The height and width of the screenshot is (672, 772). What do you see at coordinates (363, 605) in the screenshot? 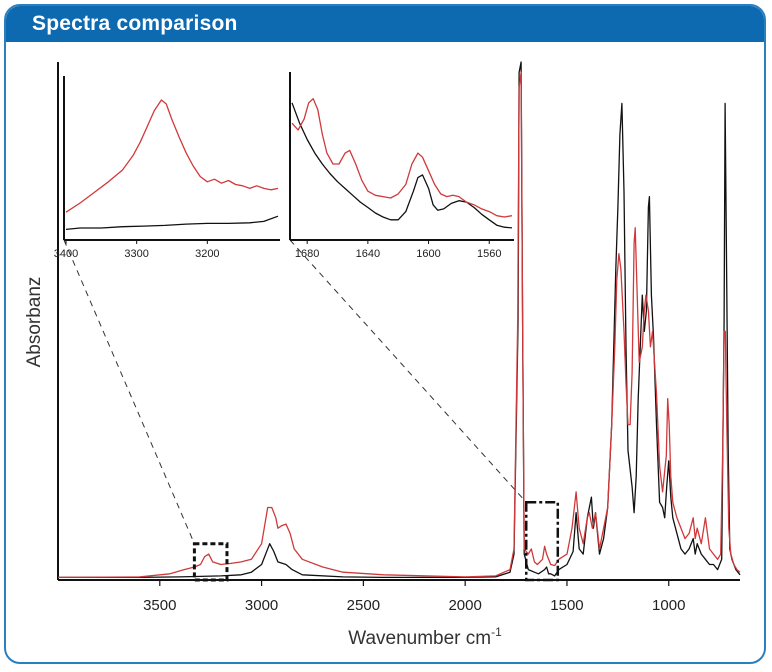
I see `main-x-tick-label-2500: 2500` at bounding box center [363, 605].